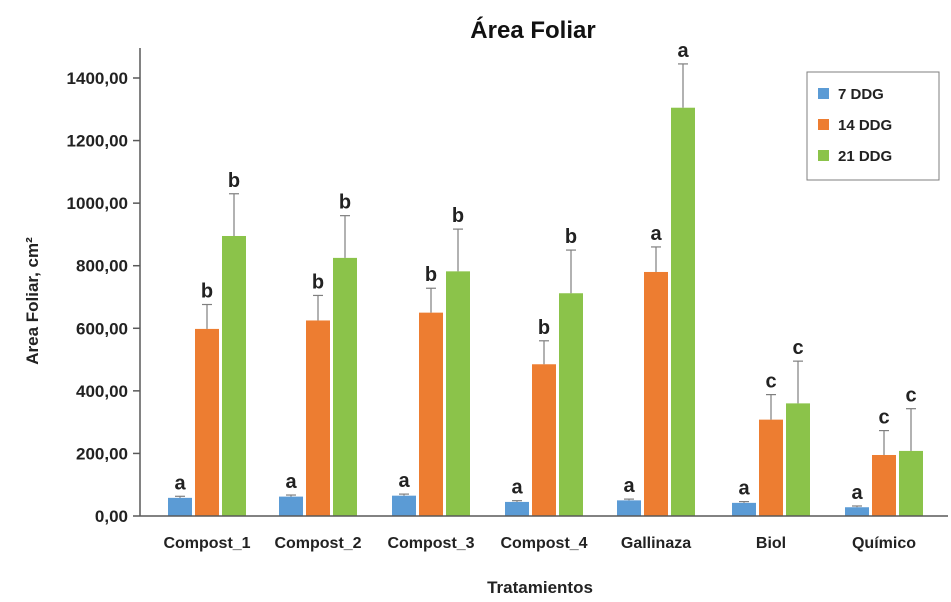 Image resolution: width=951 pixels, height=602 pixels. I want to click on legend-label: 14 DDG, so click(865, 125).